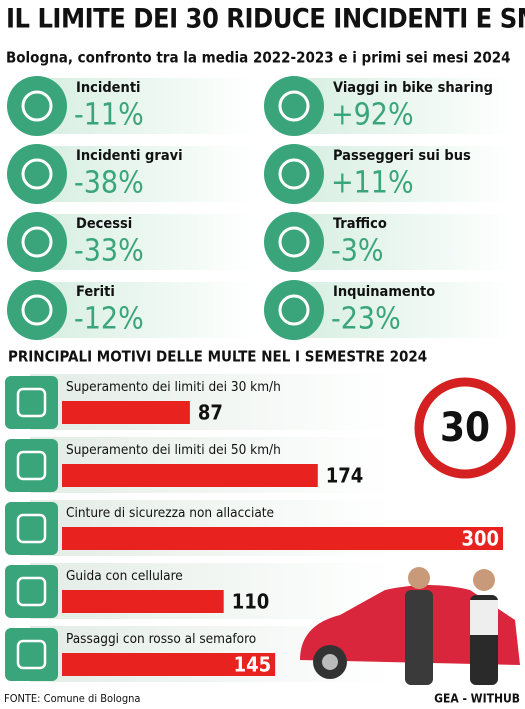 Image resolution: width=525 pixels, height=709 pixels. Describe the element at coordinates (161, 639) in the screenshot. I see `category-label: Passaggi con rosso al semaforo` at that location.